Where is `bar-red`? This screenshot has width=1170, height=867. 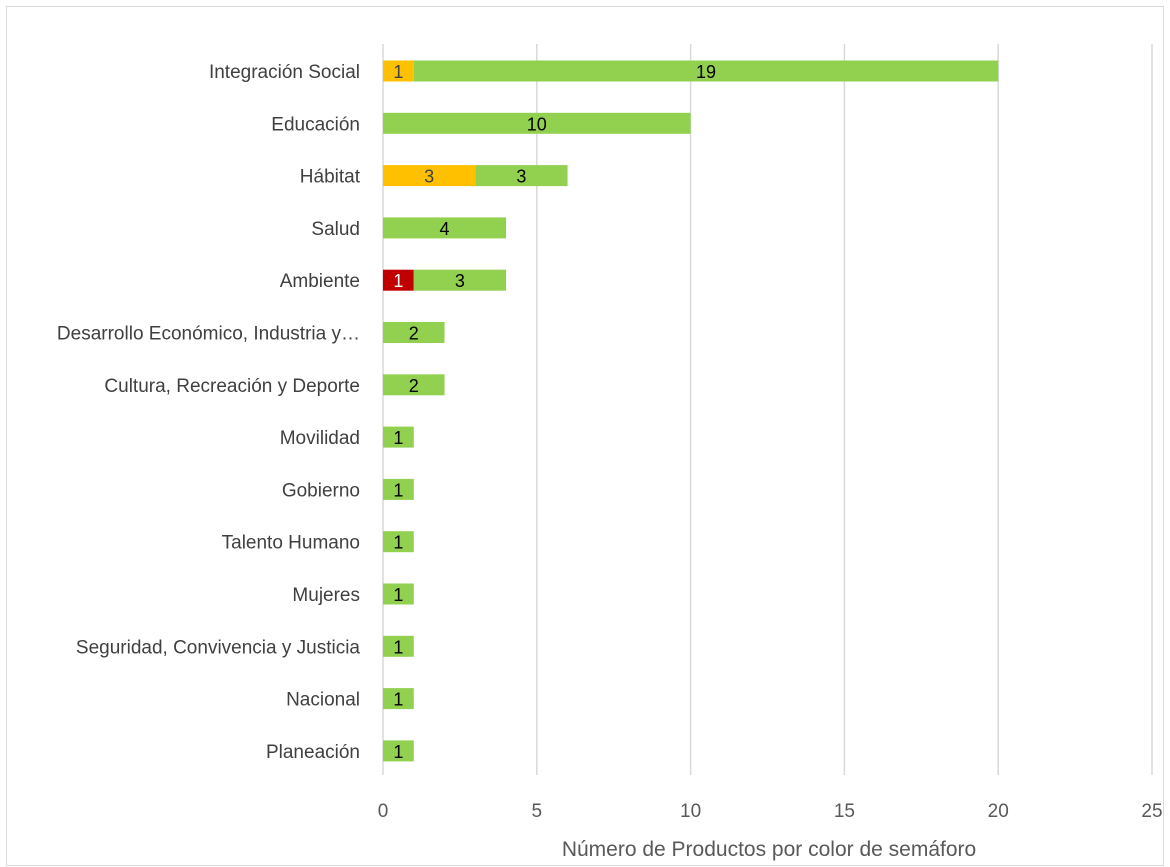
bar-red is located at coordinates (398, 280).